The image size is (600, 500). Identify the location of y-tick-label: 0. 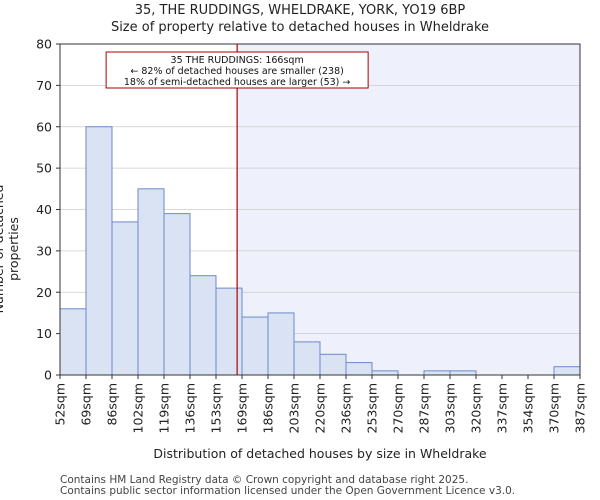
(48, 375).